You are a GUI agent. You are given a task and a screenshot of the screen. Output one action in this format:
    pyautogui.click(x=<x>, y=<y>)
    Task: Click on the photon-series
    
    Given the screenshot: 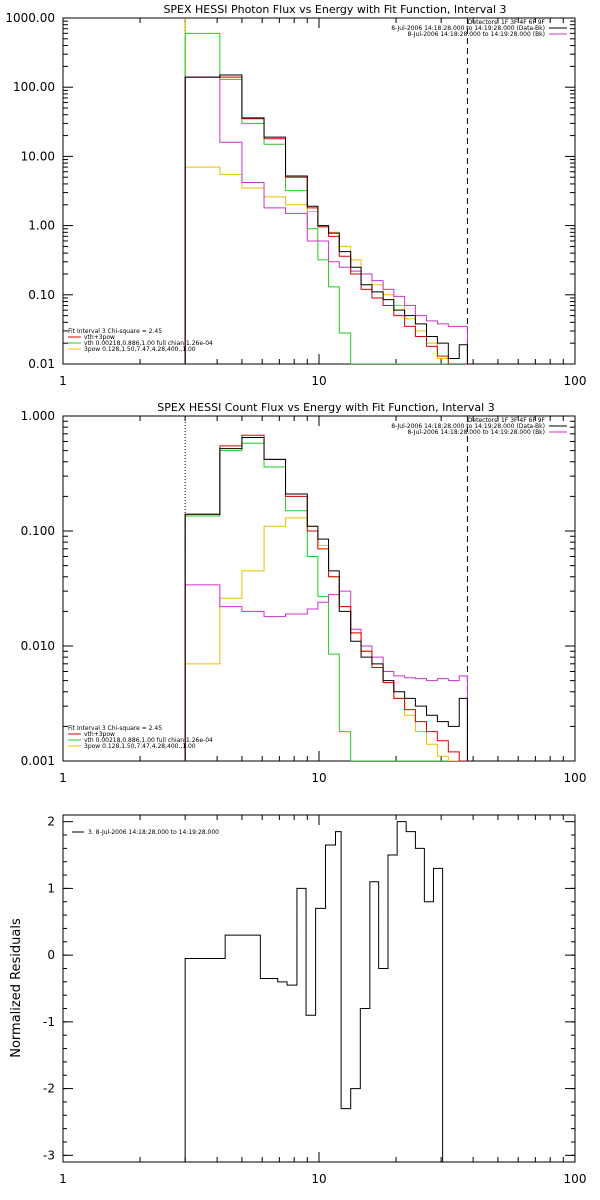 What is the action you would take?
    pyautogui.click(x=326, y=191)
    